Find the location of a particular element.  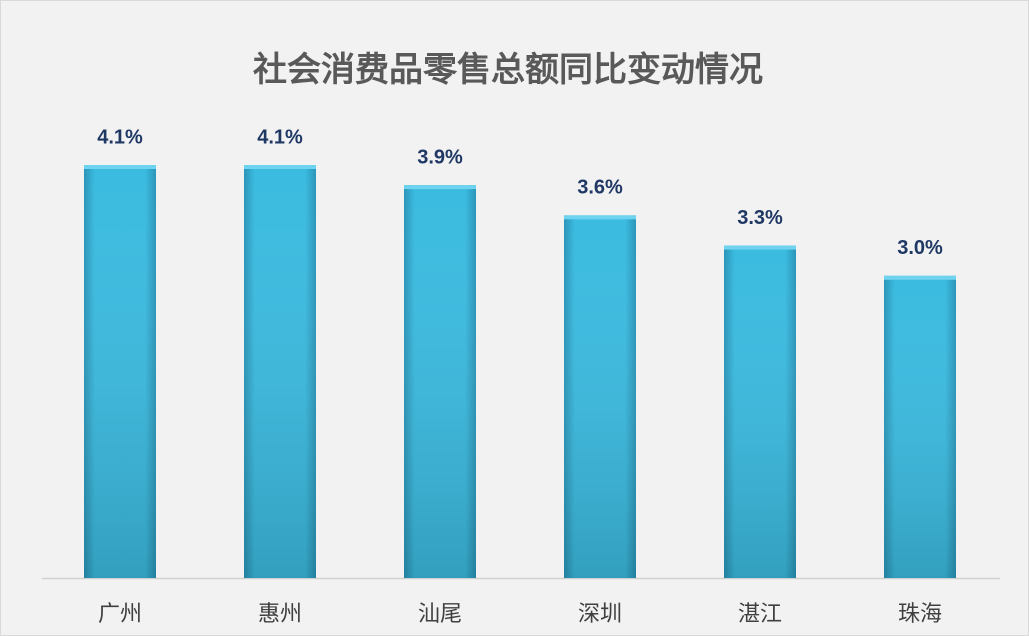

x-tick-label: 惠州 is located at coordinates (280, 613).